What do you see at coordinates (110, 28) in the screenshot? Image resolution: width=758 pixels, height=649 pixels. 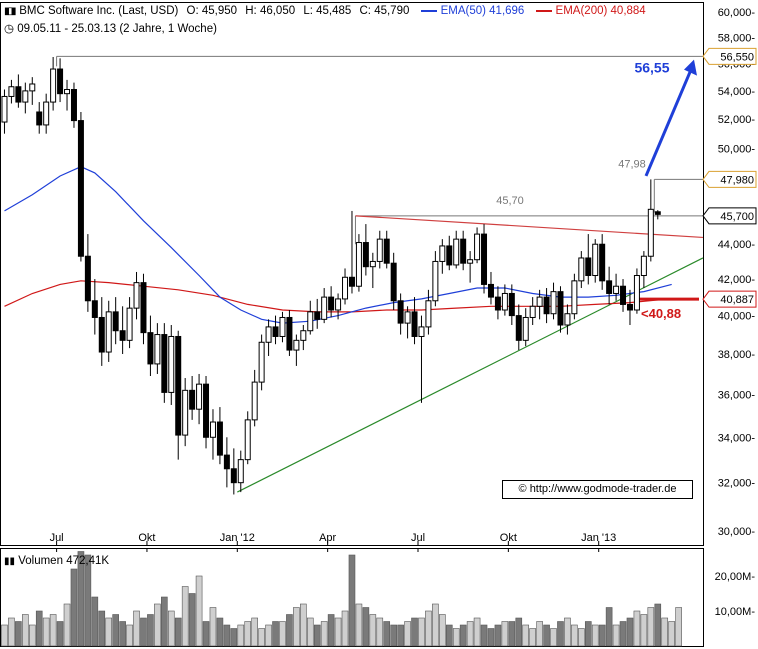 I see `date-range: ◷ 09.05.11 - 25.03.13 (2 Jahre, 1 Woche)` at bounding box center [110, 28].